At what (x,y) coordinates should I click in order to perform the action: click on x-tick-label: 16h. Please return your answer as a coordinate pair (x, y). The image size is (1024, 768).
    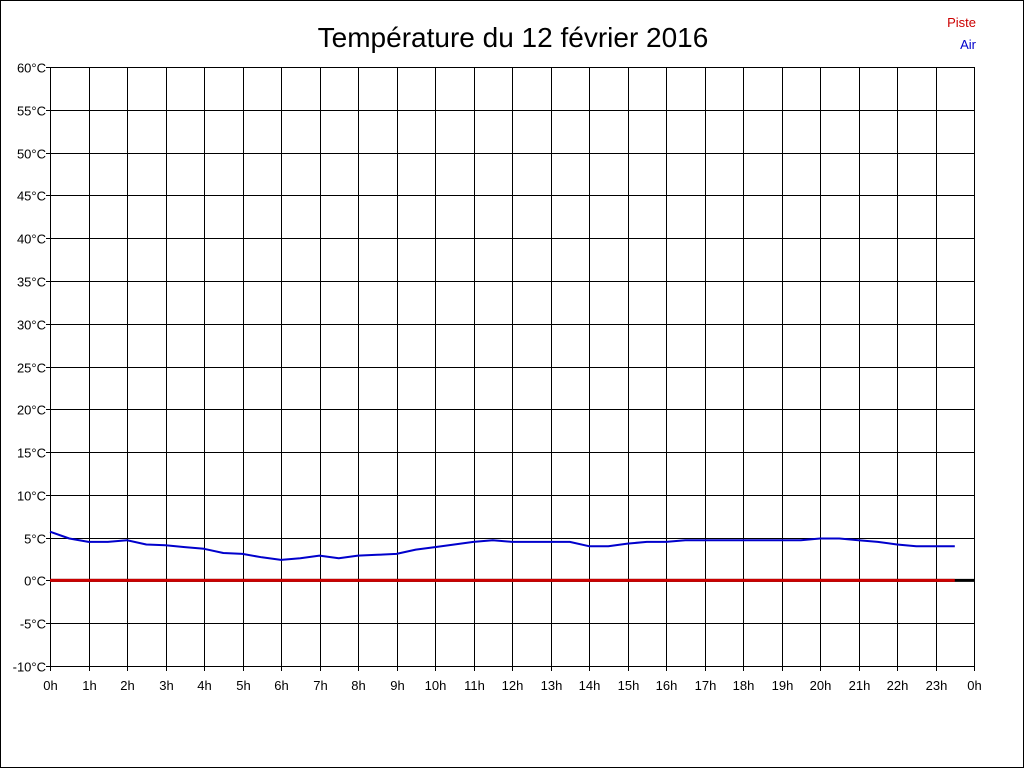
    Looking at the image, I should click on (667, 685).